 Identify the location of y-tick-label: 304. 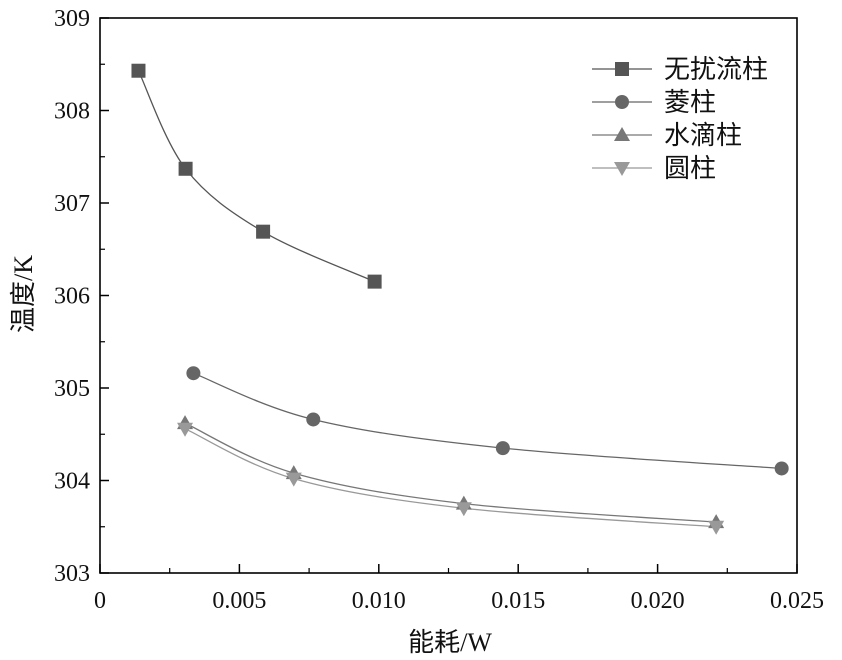
(72, 482).